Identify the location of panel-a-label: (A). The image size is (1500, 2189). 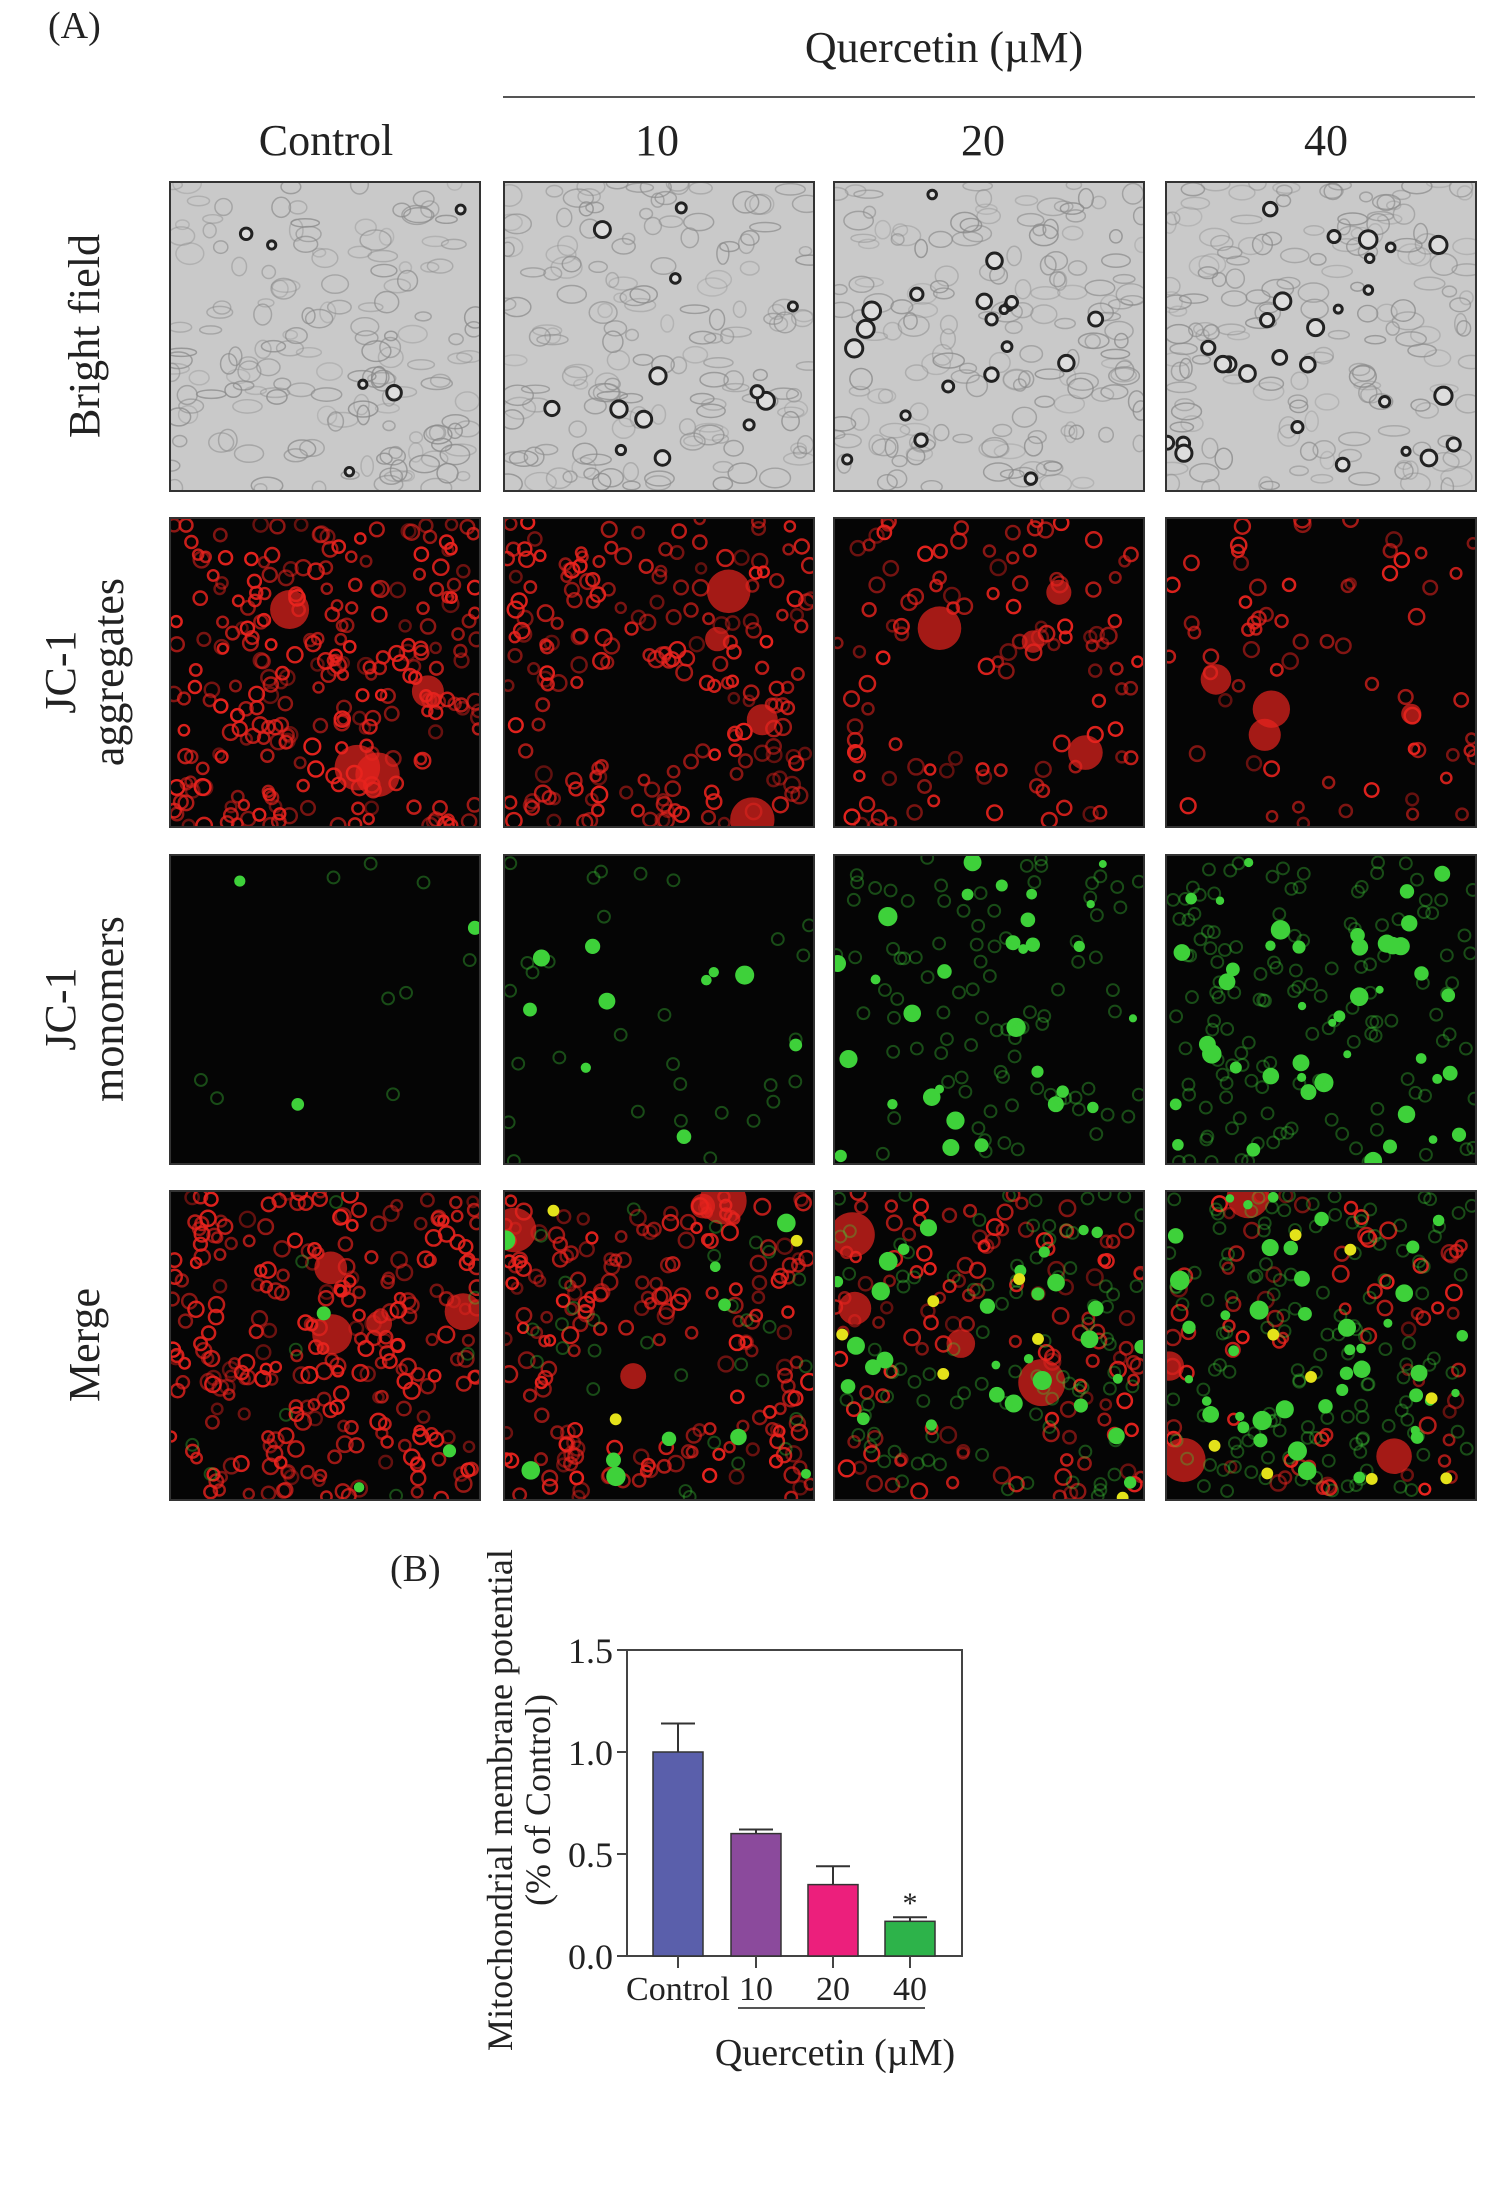
(74, 26).